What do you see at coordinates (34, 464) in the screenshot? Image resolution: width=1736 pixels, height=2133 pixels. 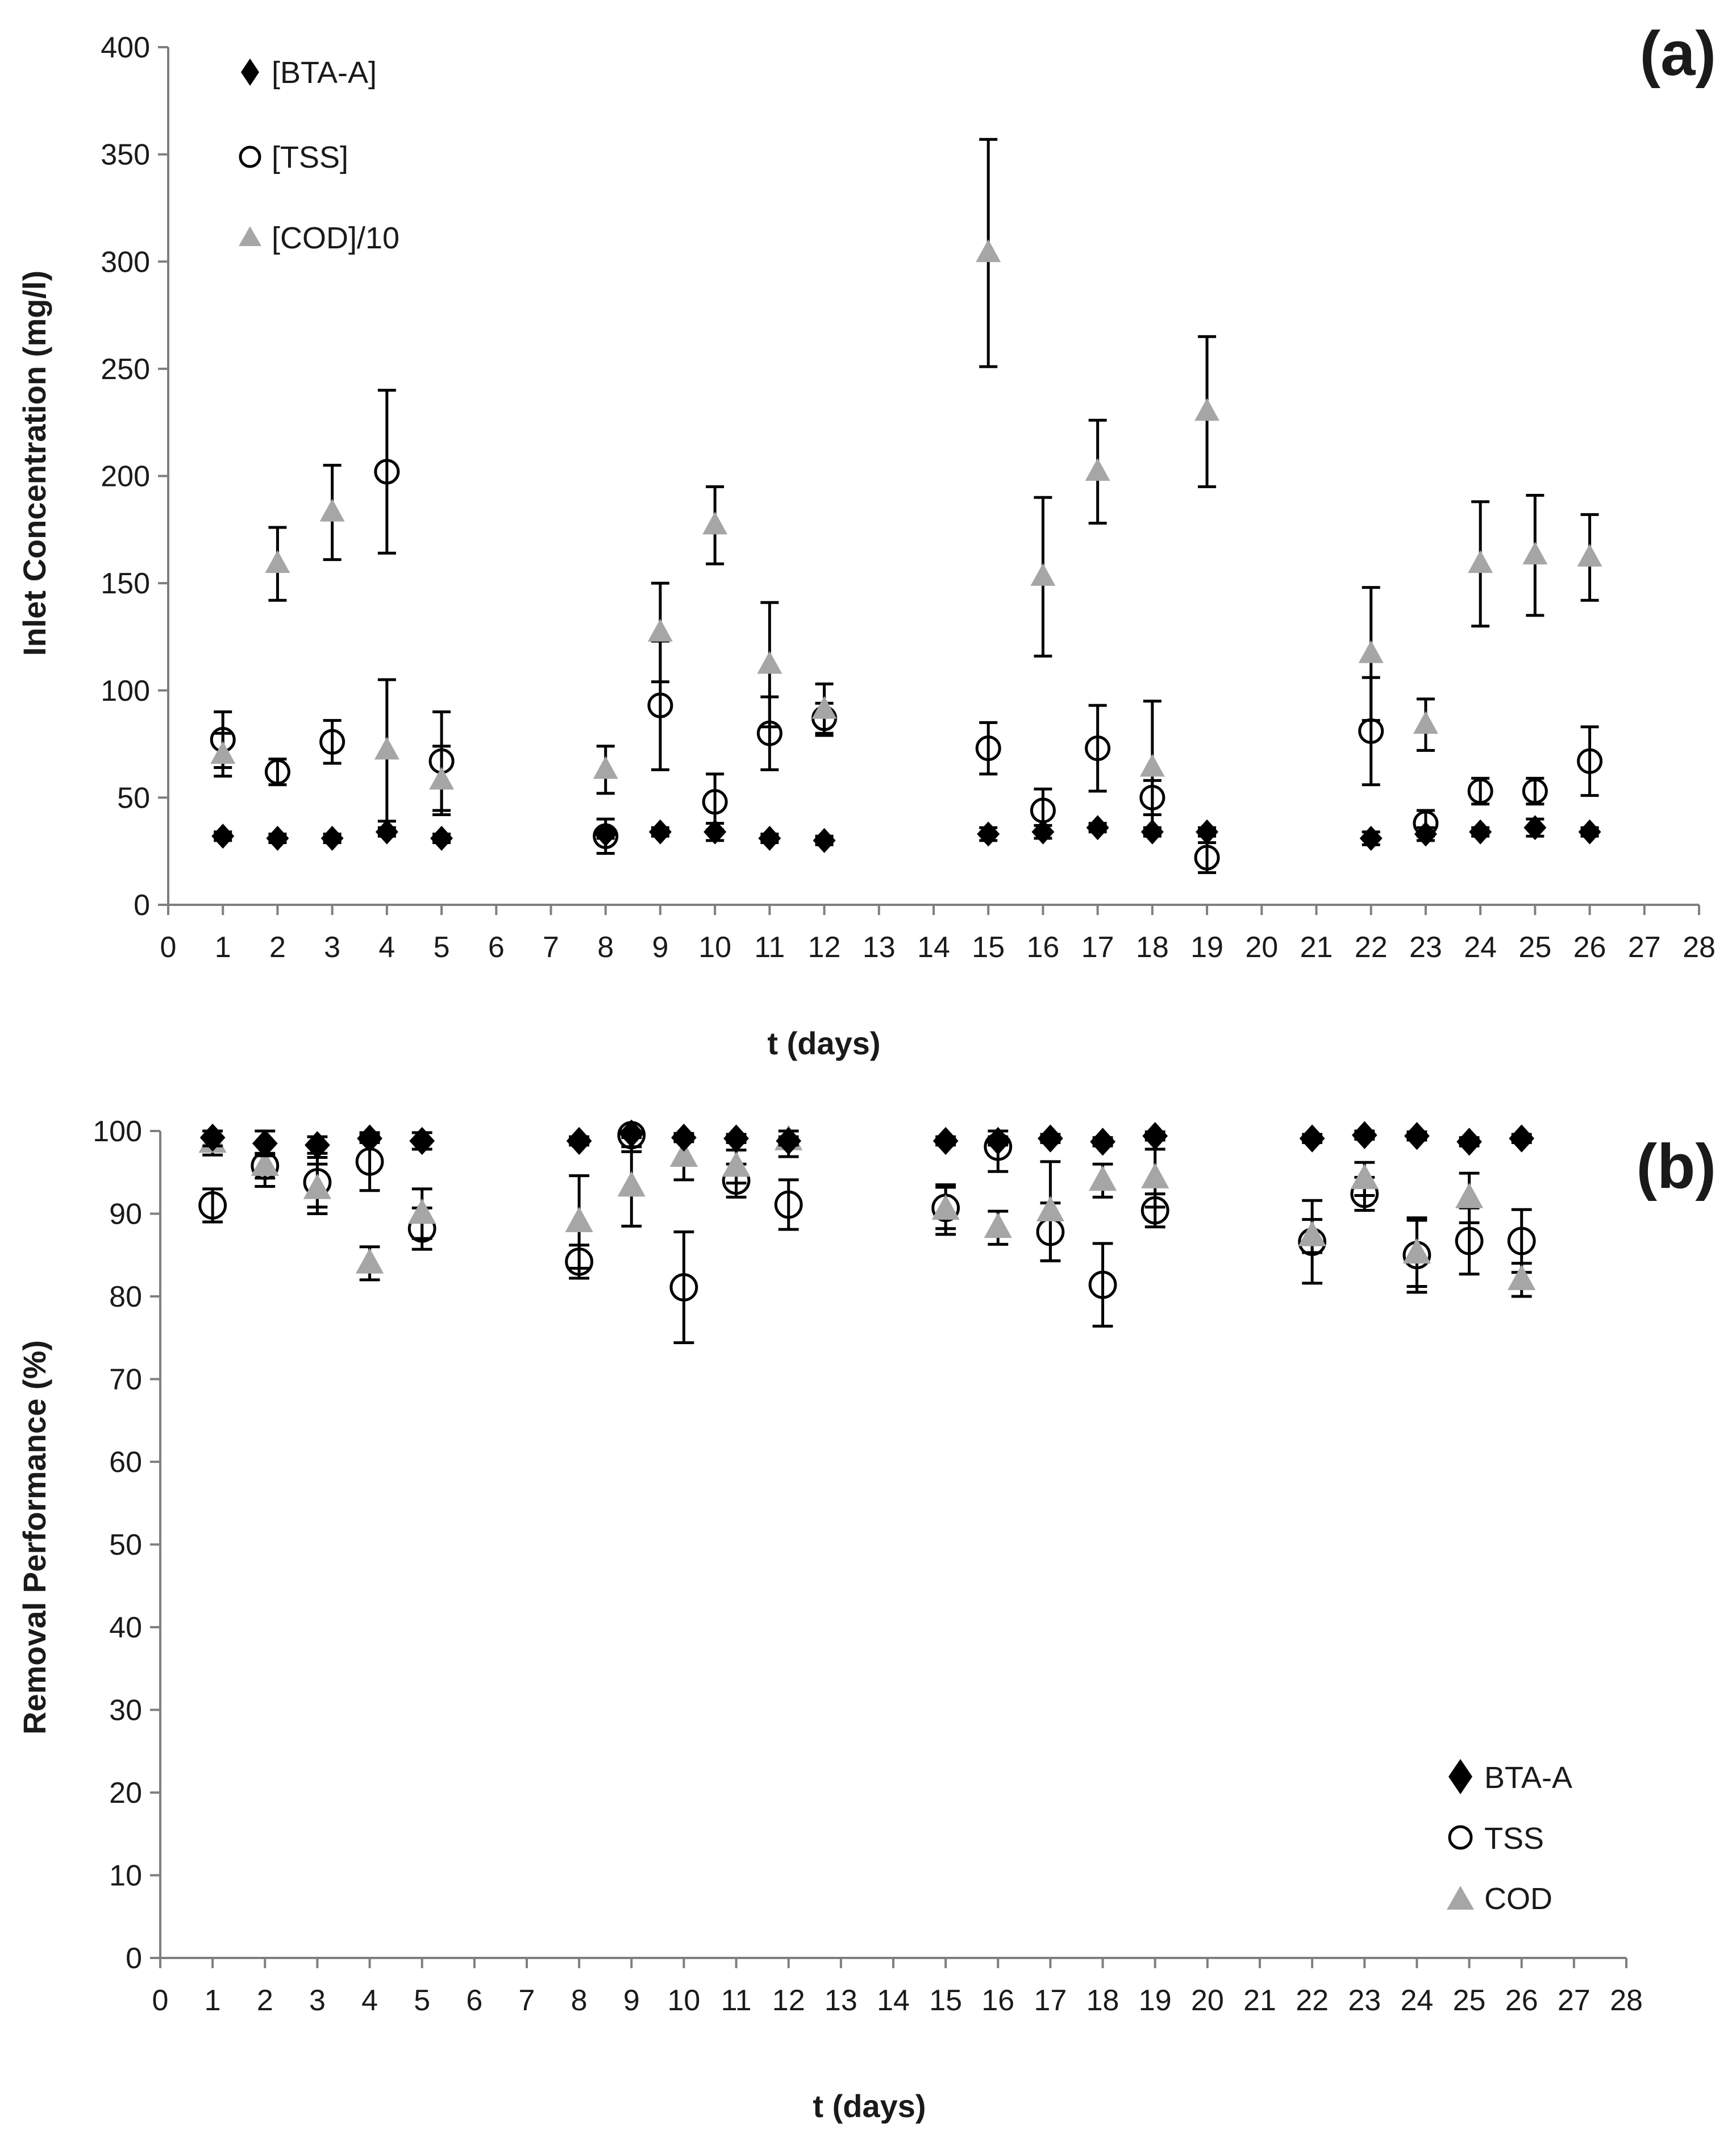 I see `chart-a-y-axis-title: Inlet Concentration (mg/l)` at bounding box center [34, 464].